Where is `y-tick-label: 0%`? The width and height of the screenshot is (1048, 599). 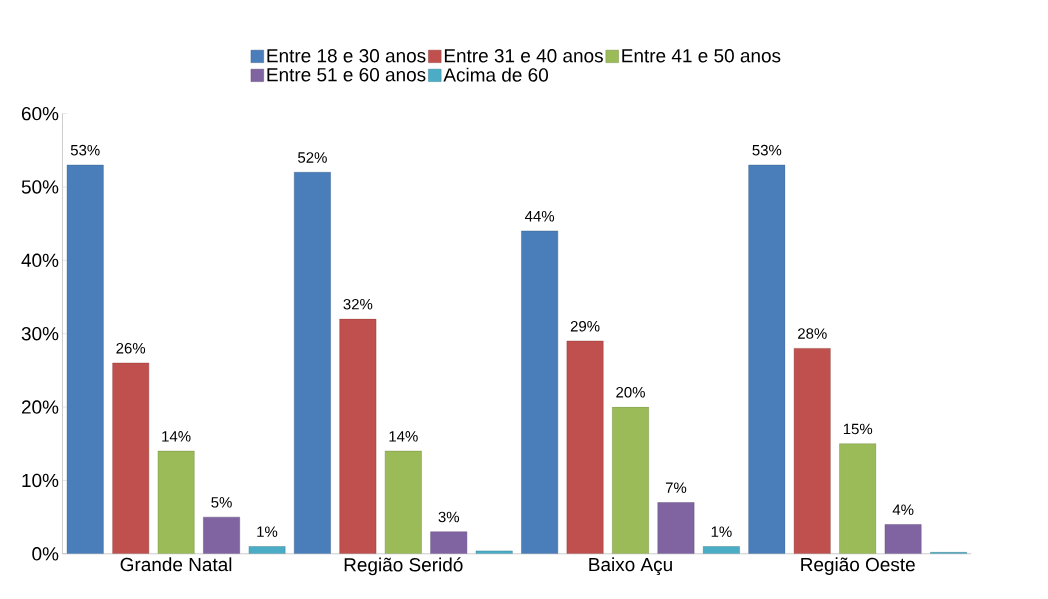
y-tick-label: 0% is located at coordinates (45, 553).